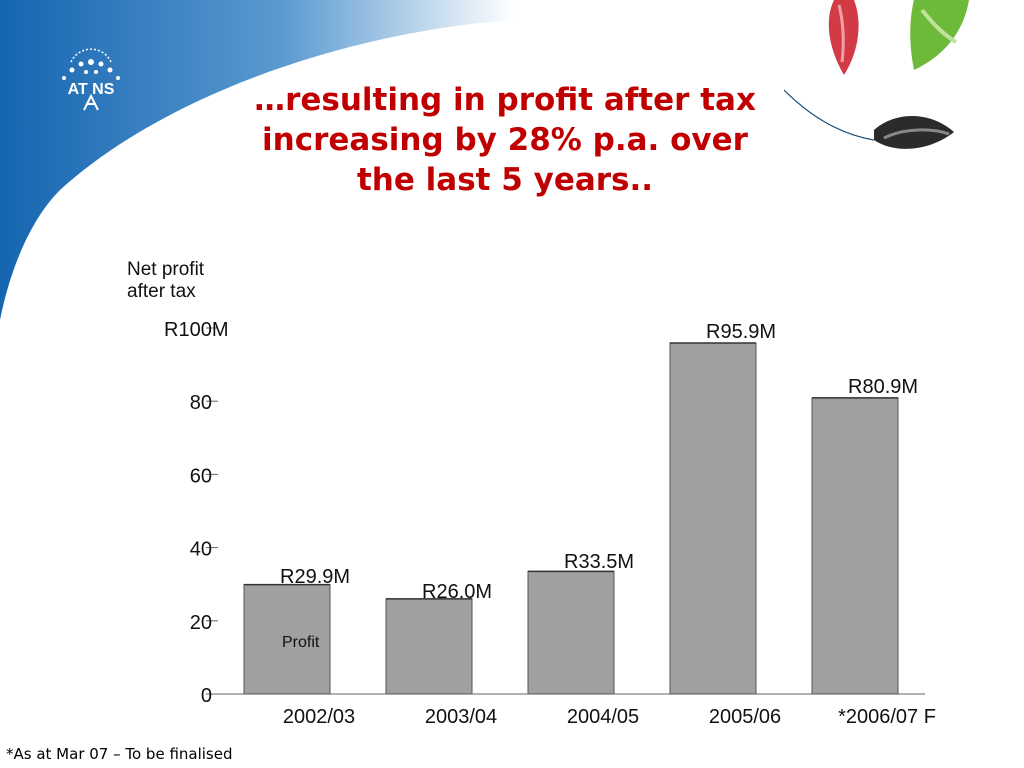 Image resolution: width=1024 pixels, height=768 pixels. Describe the element at coordinates (161, 291) in the screenshot. I see `y-axis-title-line-2: after tax` at that location.